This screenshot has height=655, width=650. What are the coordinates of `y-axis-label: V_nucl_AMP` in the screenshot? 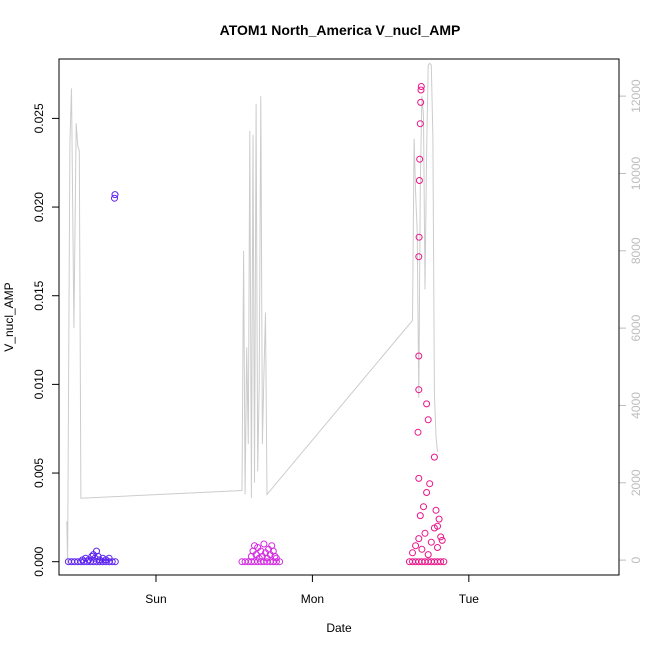 It's located at (9, 316).